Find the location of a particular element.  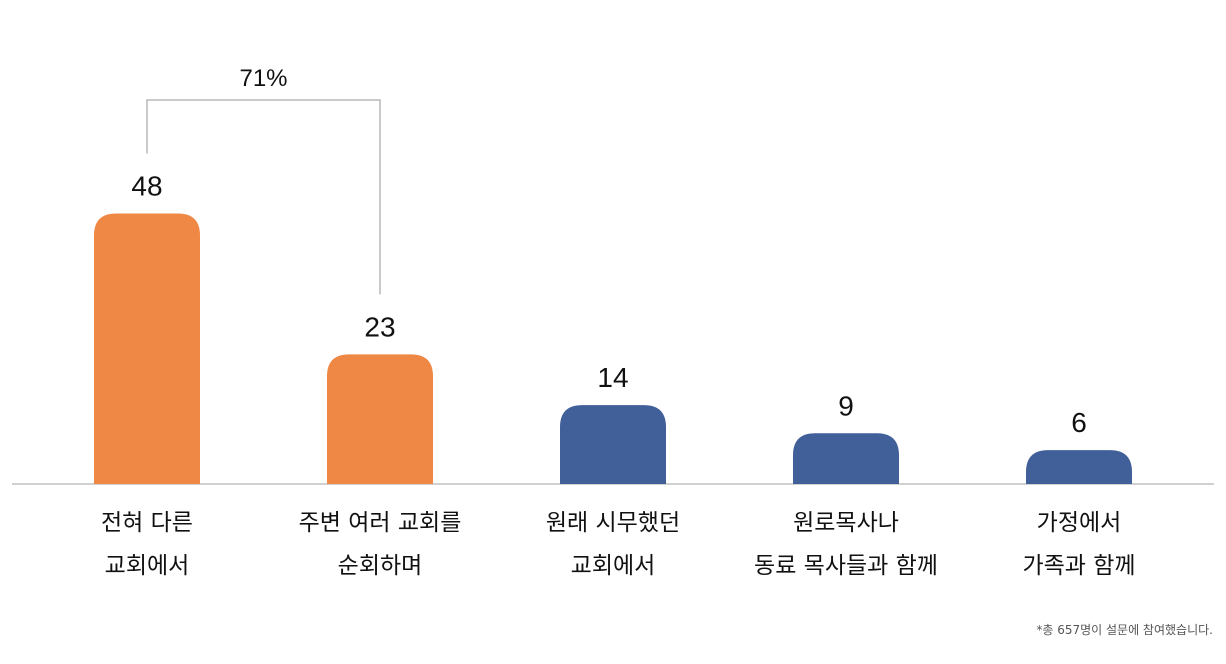

category-label-5-line-2: 가족과 함께 is located at coordinates (1078, 566).